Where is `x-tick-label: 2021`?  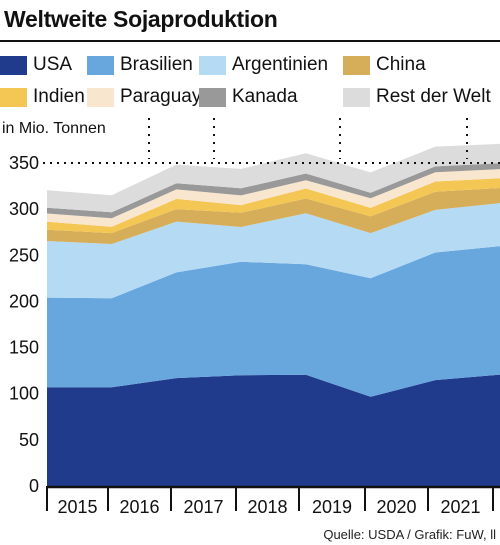 x-tick-label: 2021 is located at coordinates (460, 507).